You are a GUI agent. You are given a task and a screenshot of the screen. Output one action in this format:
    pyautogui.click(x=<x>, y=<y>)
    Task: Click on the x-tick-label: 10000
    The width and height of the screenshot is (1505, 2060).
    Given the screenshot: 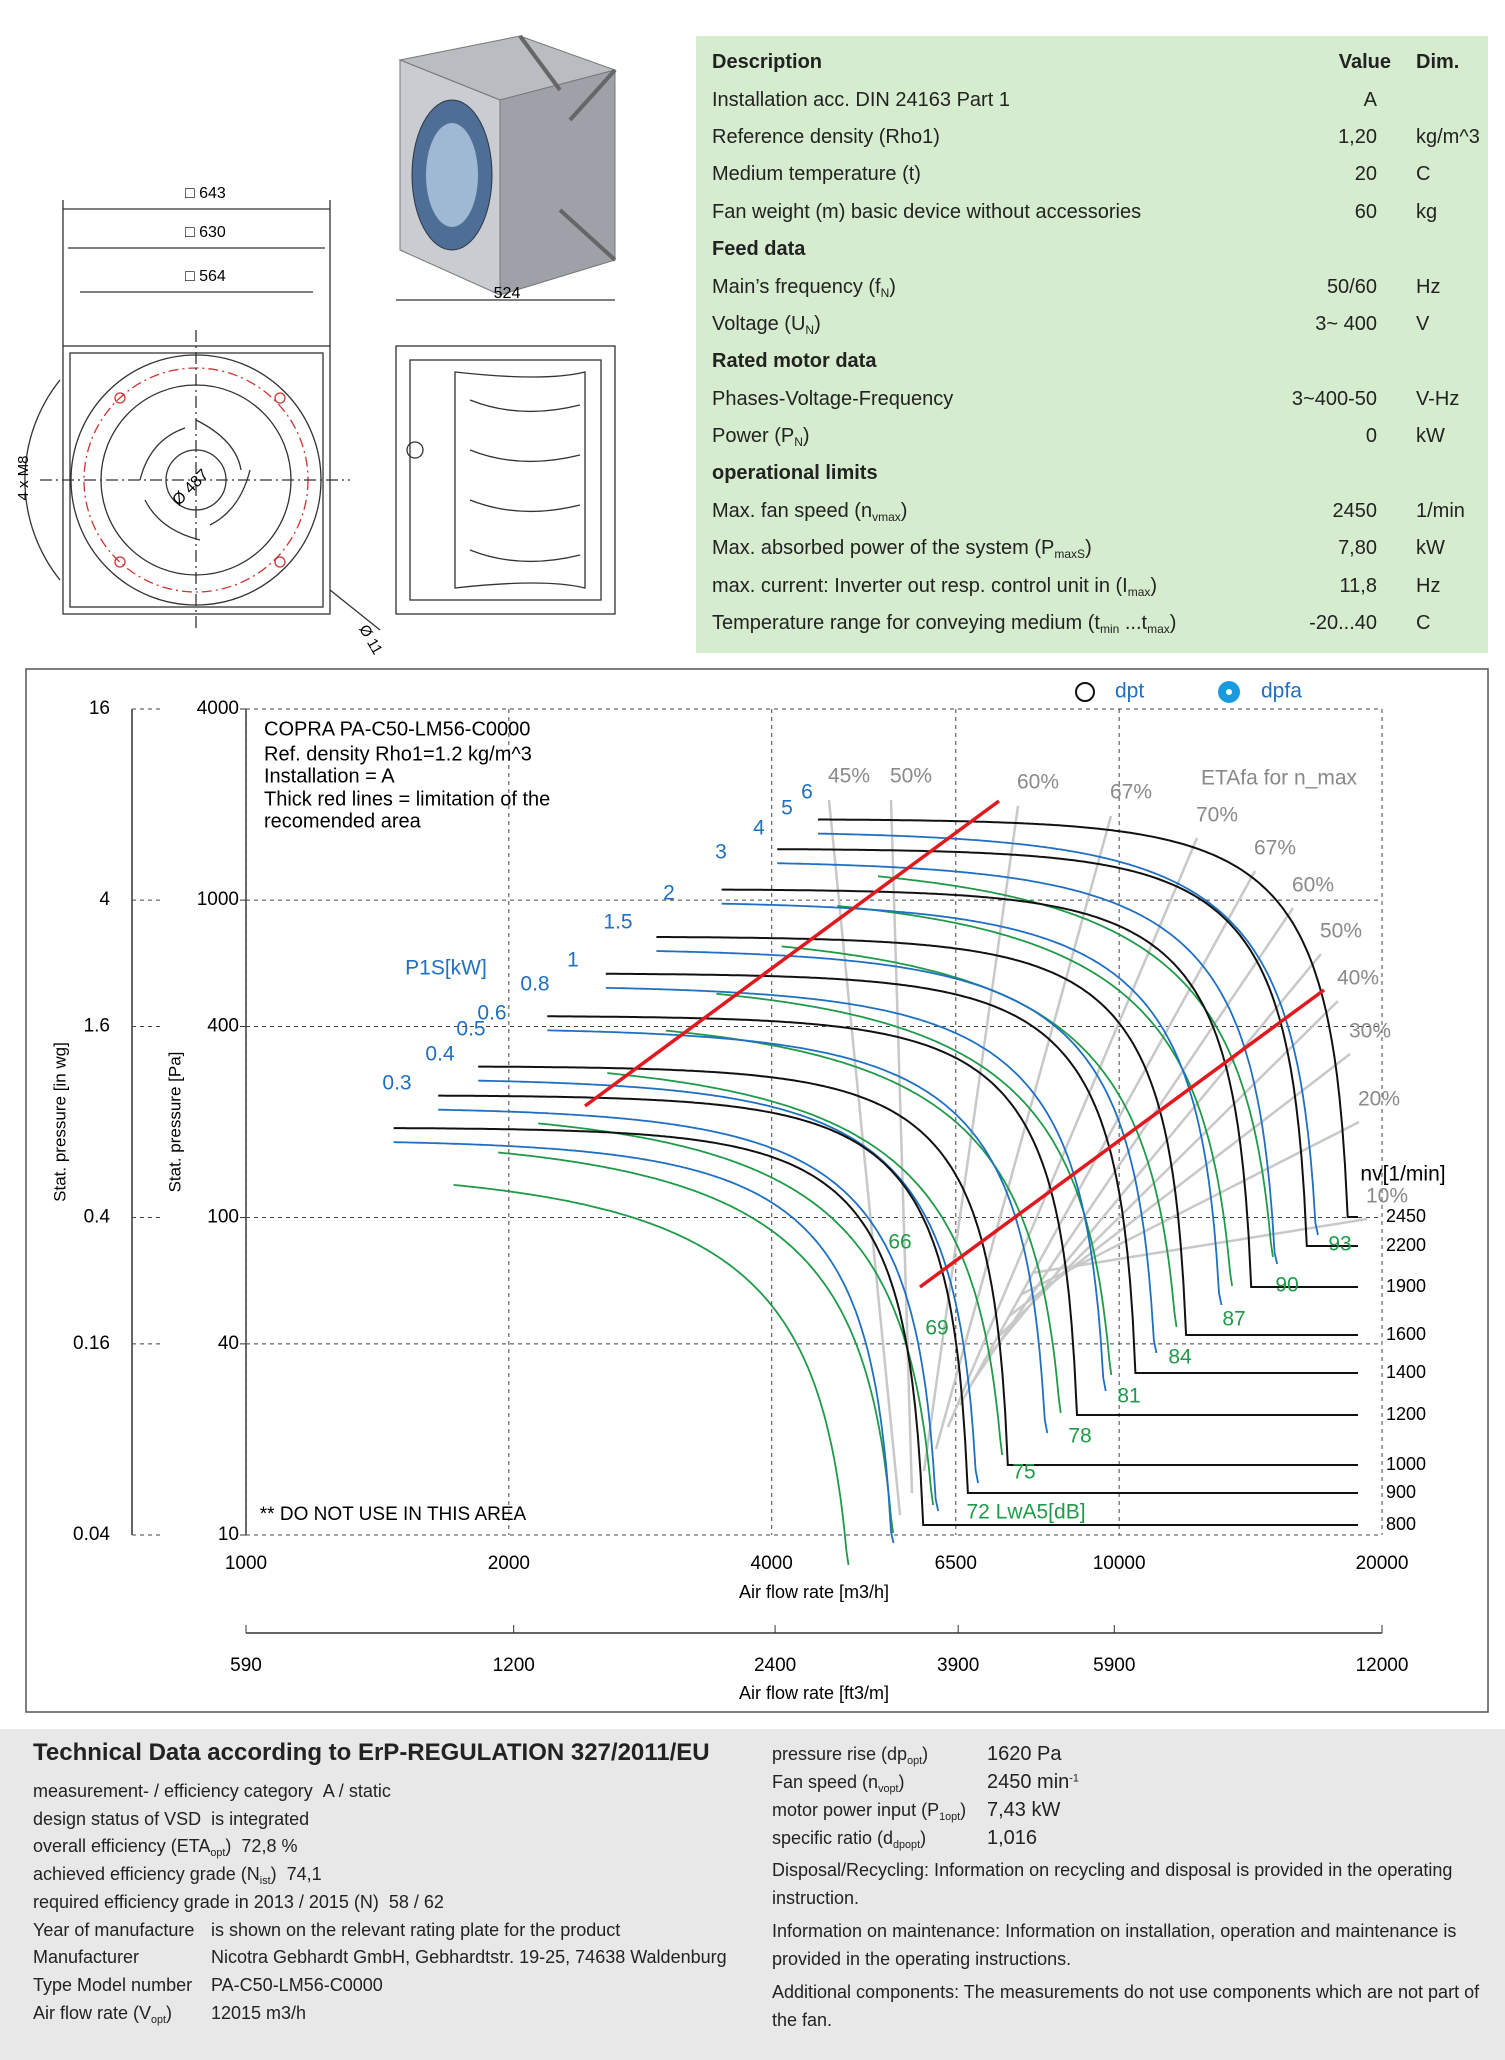 What is the action you would take?
    pyautogui.click(x=1119, y=1563)
    